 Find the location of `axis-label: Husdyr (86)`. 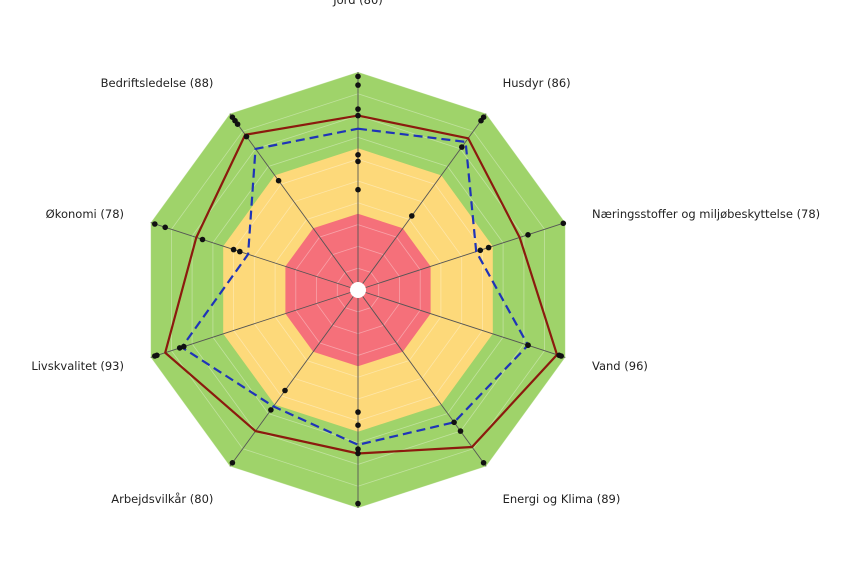

axis-label: Husdyr (86) is located at coordinates (537, 83).